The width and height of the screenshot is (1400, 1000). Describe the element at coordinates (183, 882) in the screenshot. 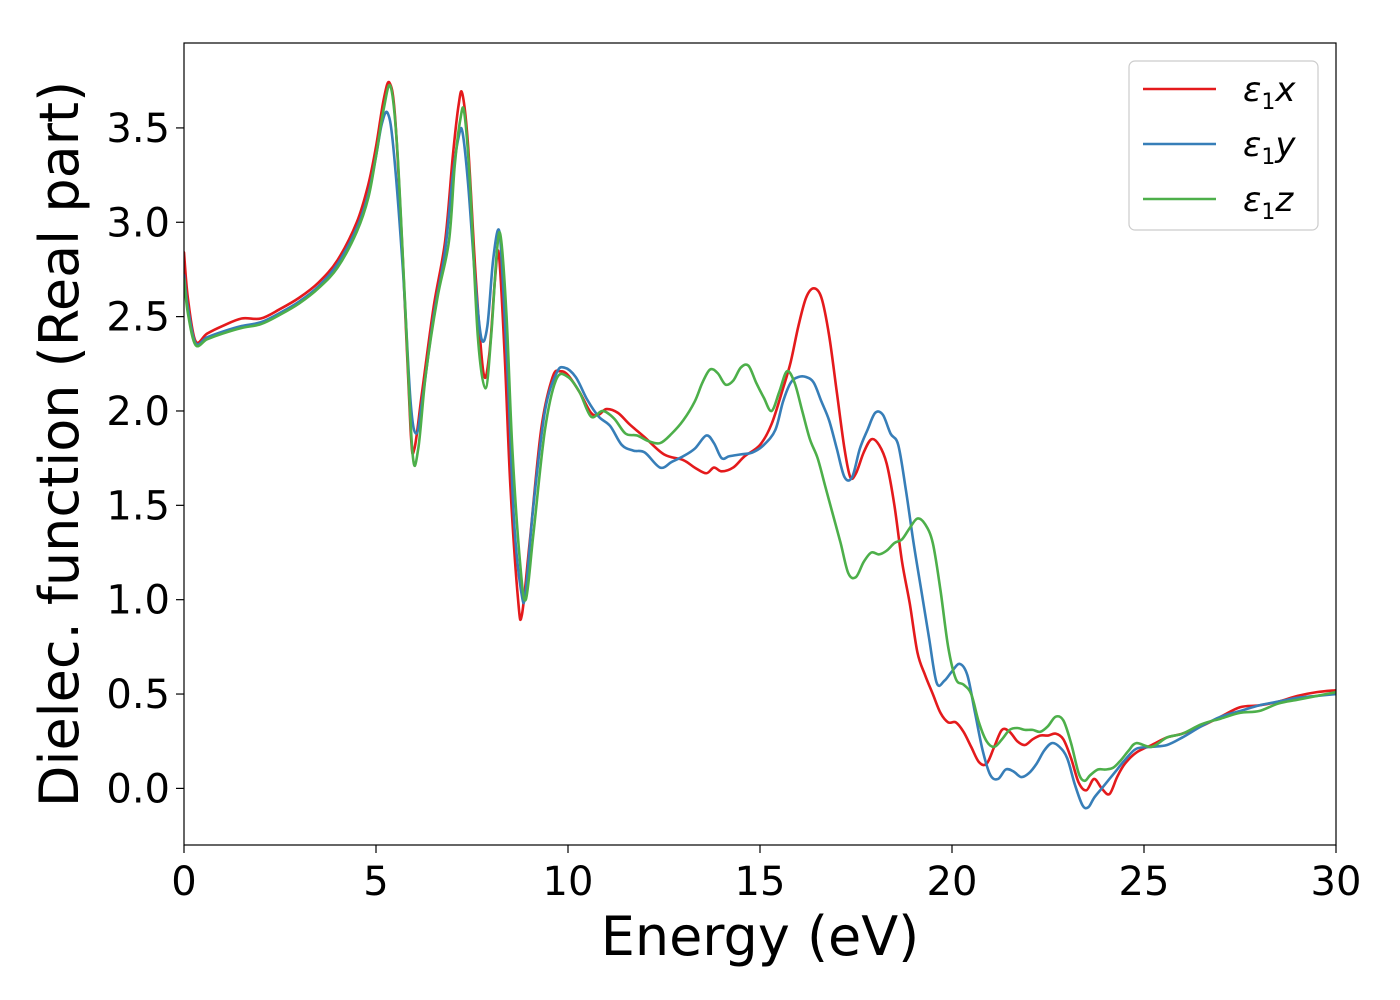

I see `x-tick-label: 0` at that location.